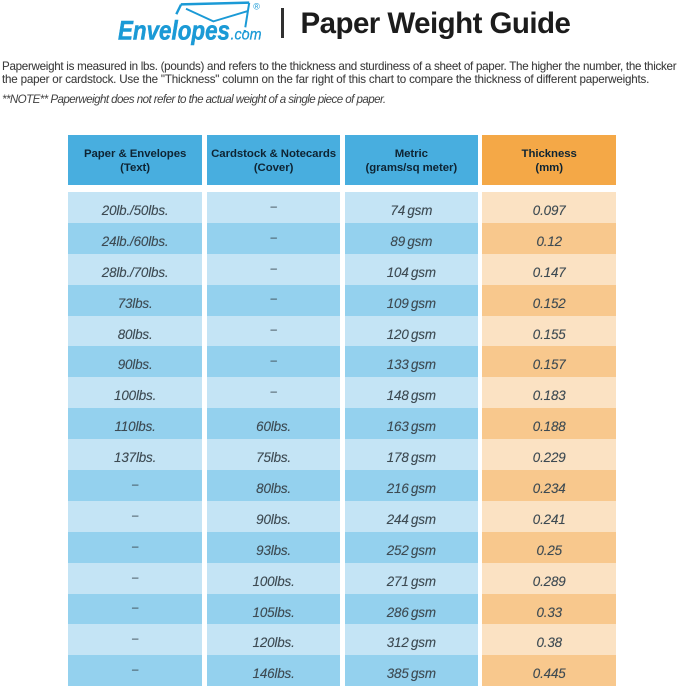 The height and width of the screenshot is (695, 679). Describe the element at coordinates (174, 31) in the screenshot. I see `svg-text: Envelopes` at that location.